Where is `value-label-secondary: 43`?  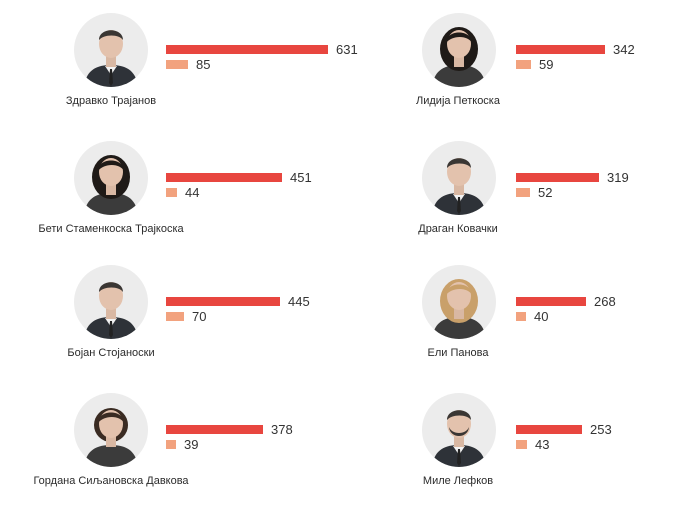 value-label-secondary: 43 is located at coordinates (542, 444).